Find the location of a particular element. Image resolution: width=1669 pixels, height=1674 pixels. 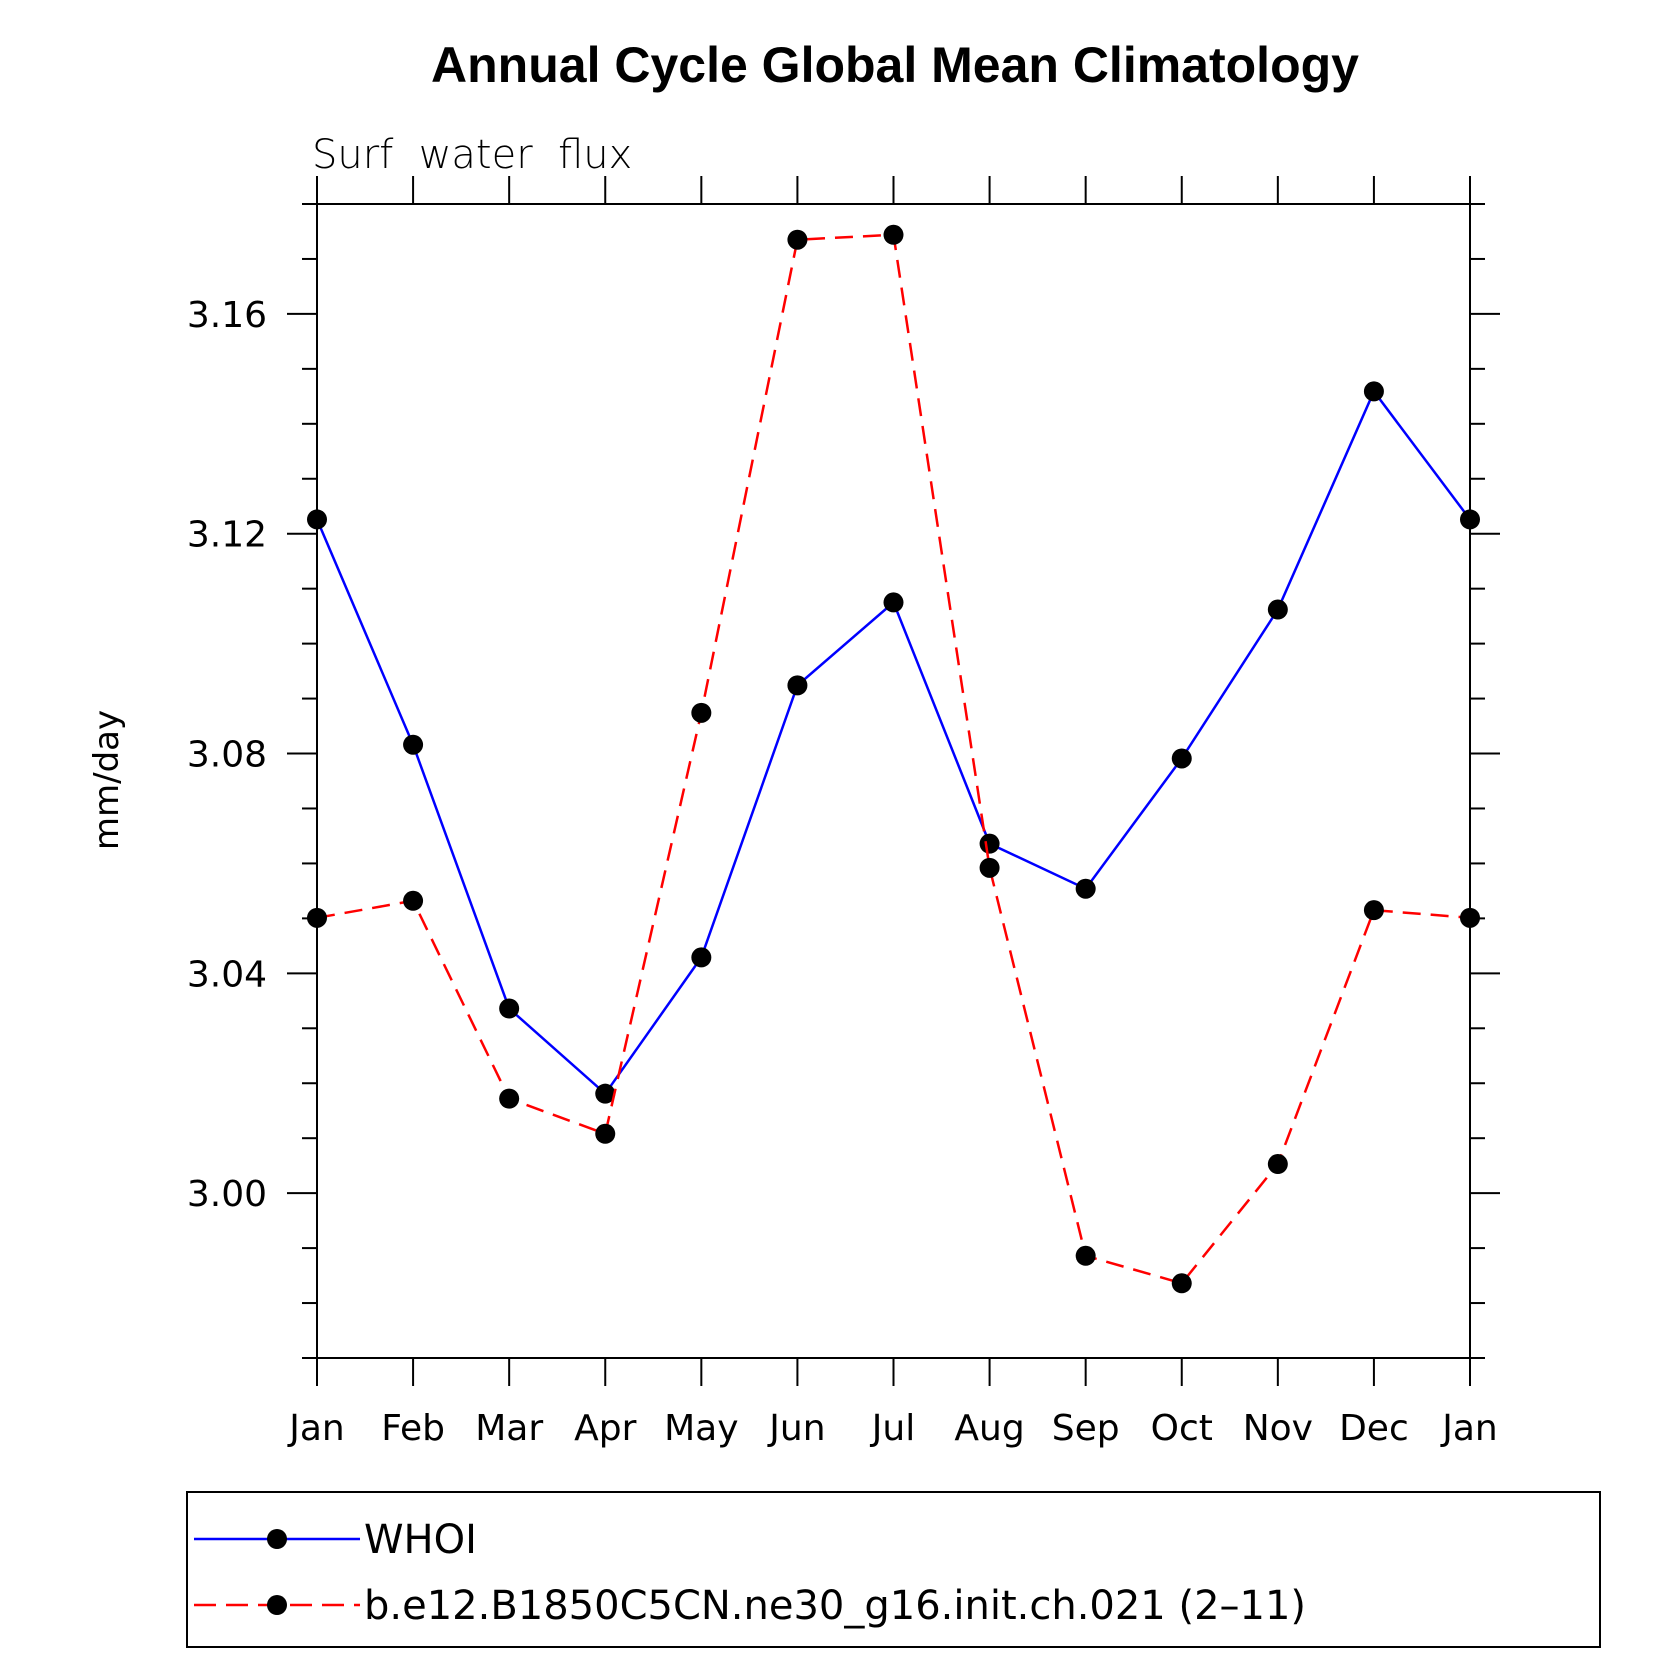

x-tick-label: May is located at coordinates (701, 1428).